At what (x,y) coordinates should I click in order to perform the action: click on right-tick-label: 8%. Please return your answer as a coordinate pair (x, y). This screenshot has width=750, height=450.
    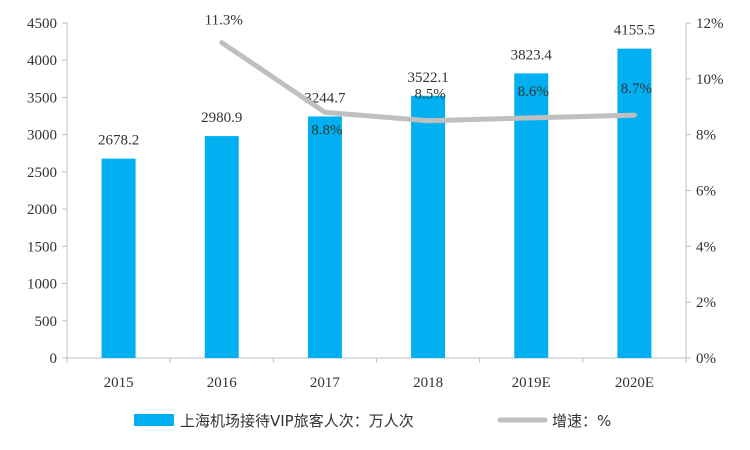
    Looking at the image, I should click on (706, 136).